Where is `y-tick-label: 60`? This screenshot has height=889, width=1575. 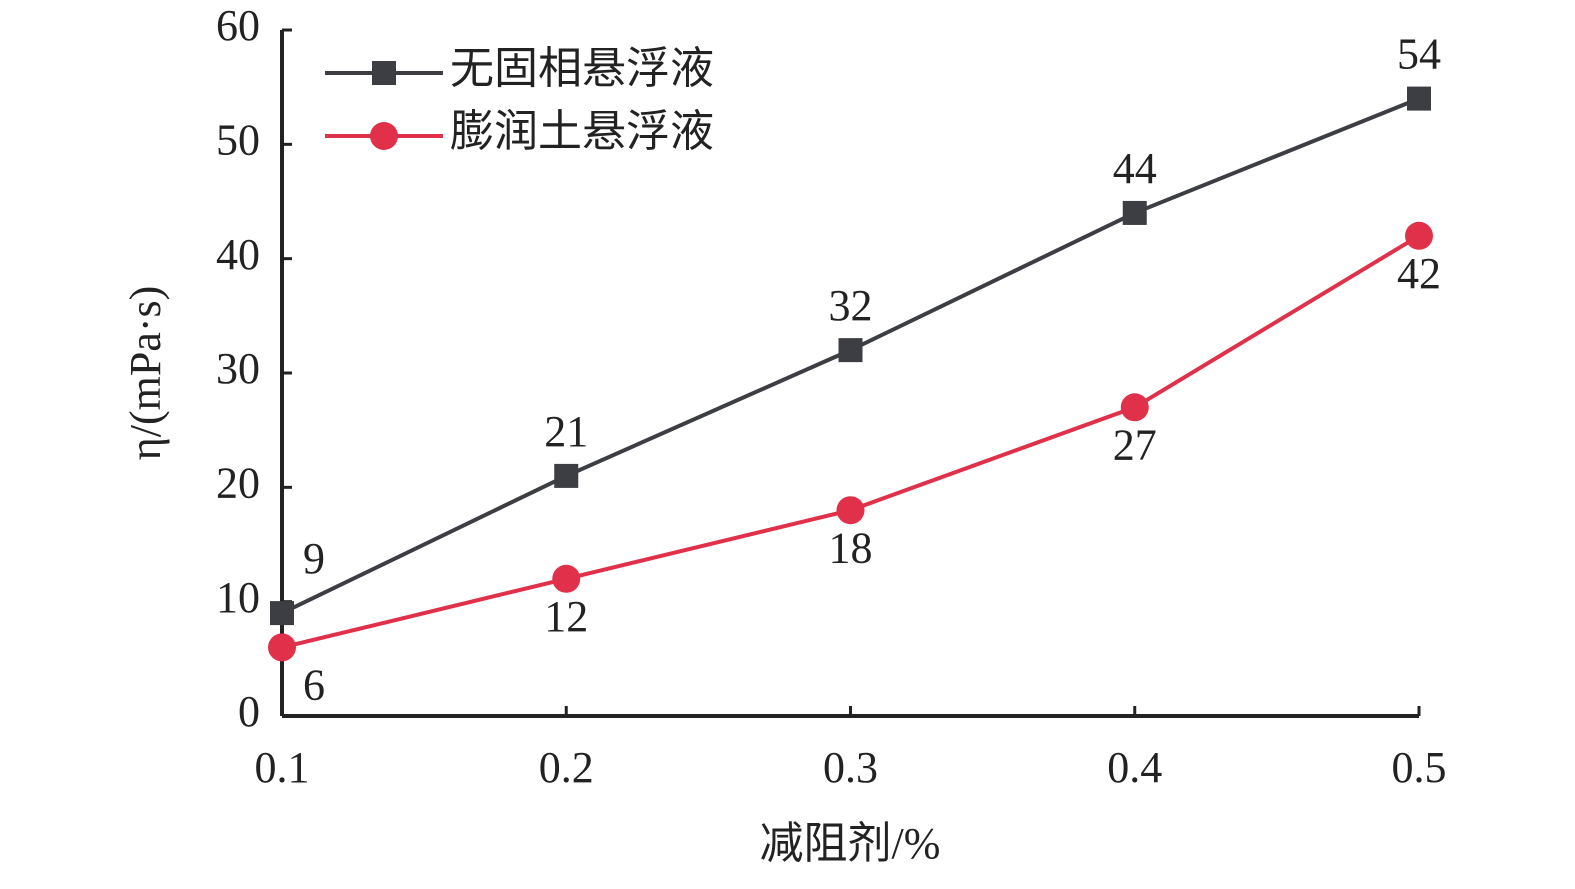 y-tick-label: 60 is located at coordinates (238, 25).